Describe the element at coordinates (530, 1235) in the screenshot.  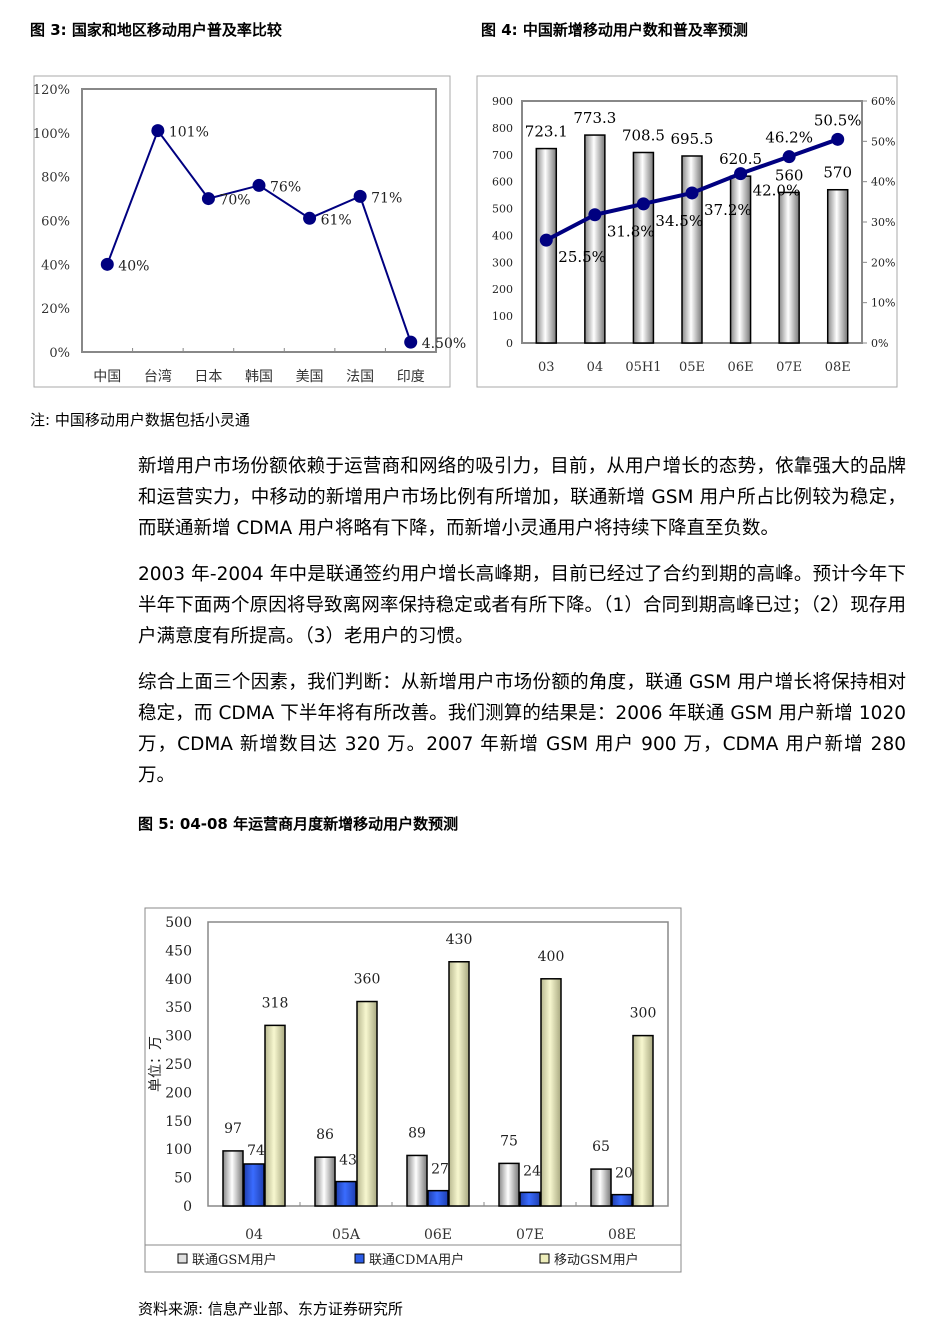
I see `x-tick-label: 07E` at that location.